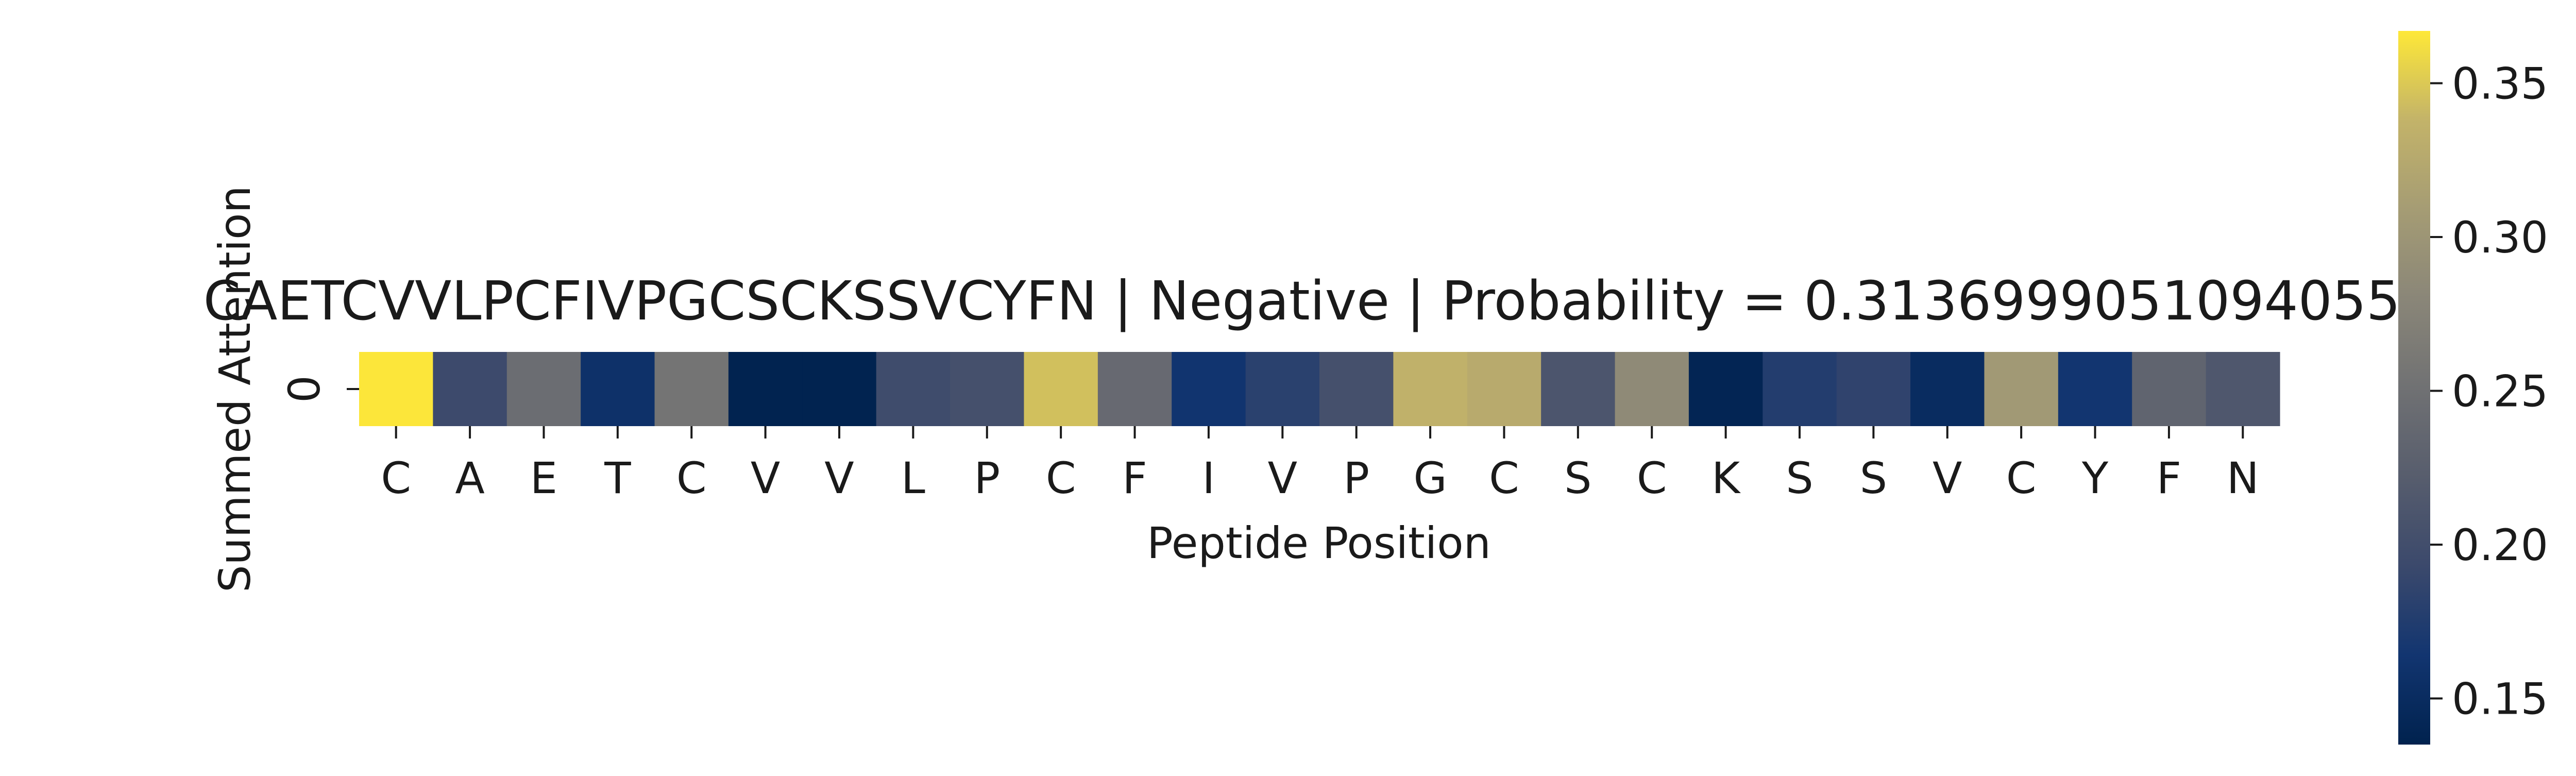  What do you see at coordinates (305, 388) in the screenshot?
I see `y-tick-label: 0` at bounding box center [305, 388].